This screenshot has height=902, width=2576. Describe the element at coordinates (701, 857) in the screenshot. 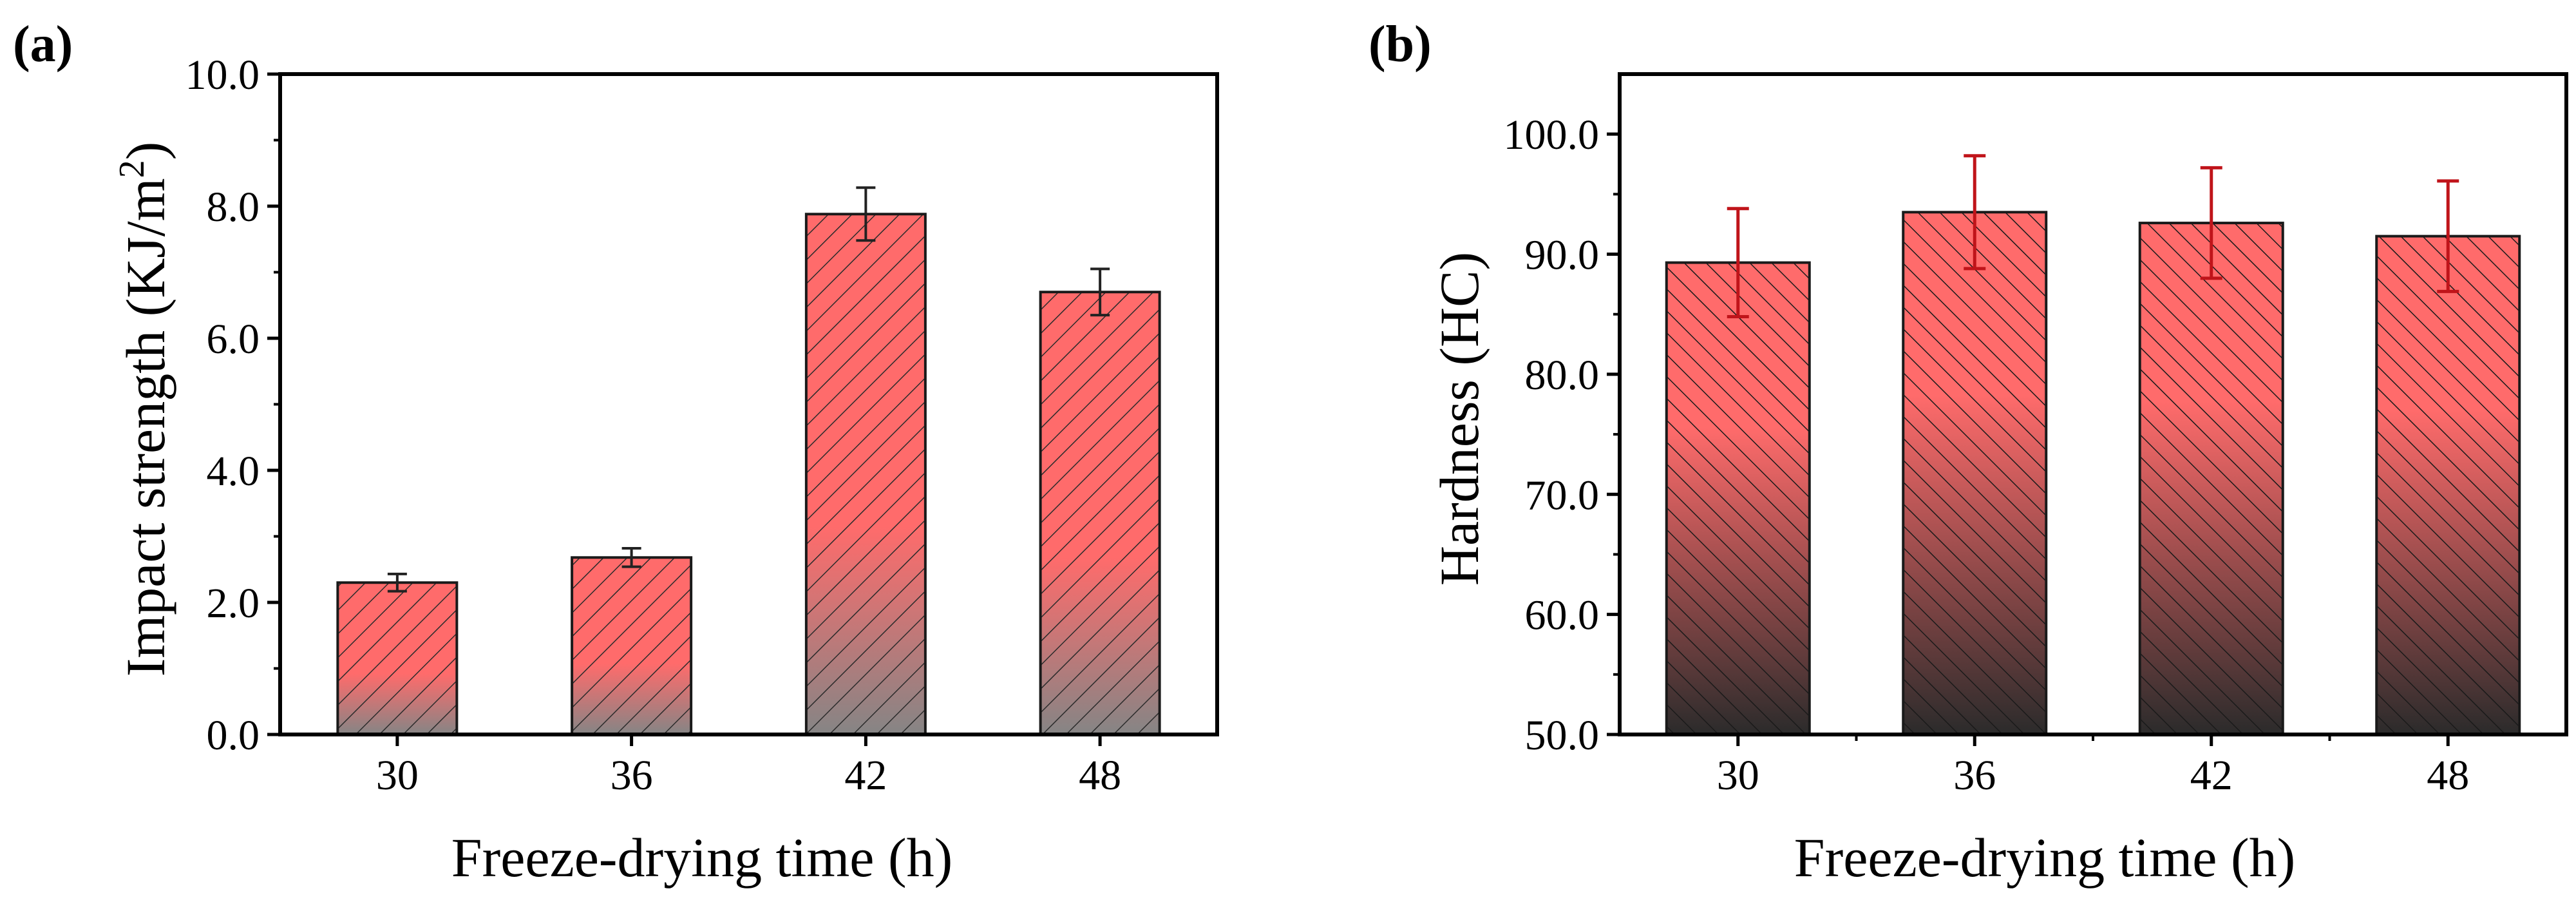

I see `panel-a-x-axis-title: Freeze-drying time (h)` at that location.